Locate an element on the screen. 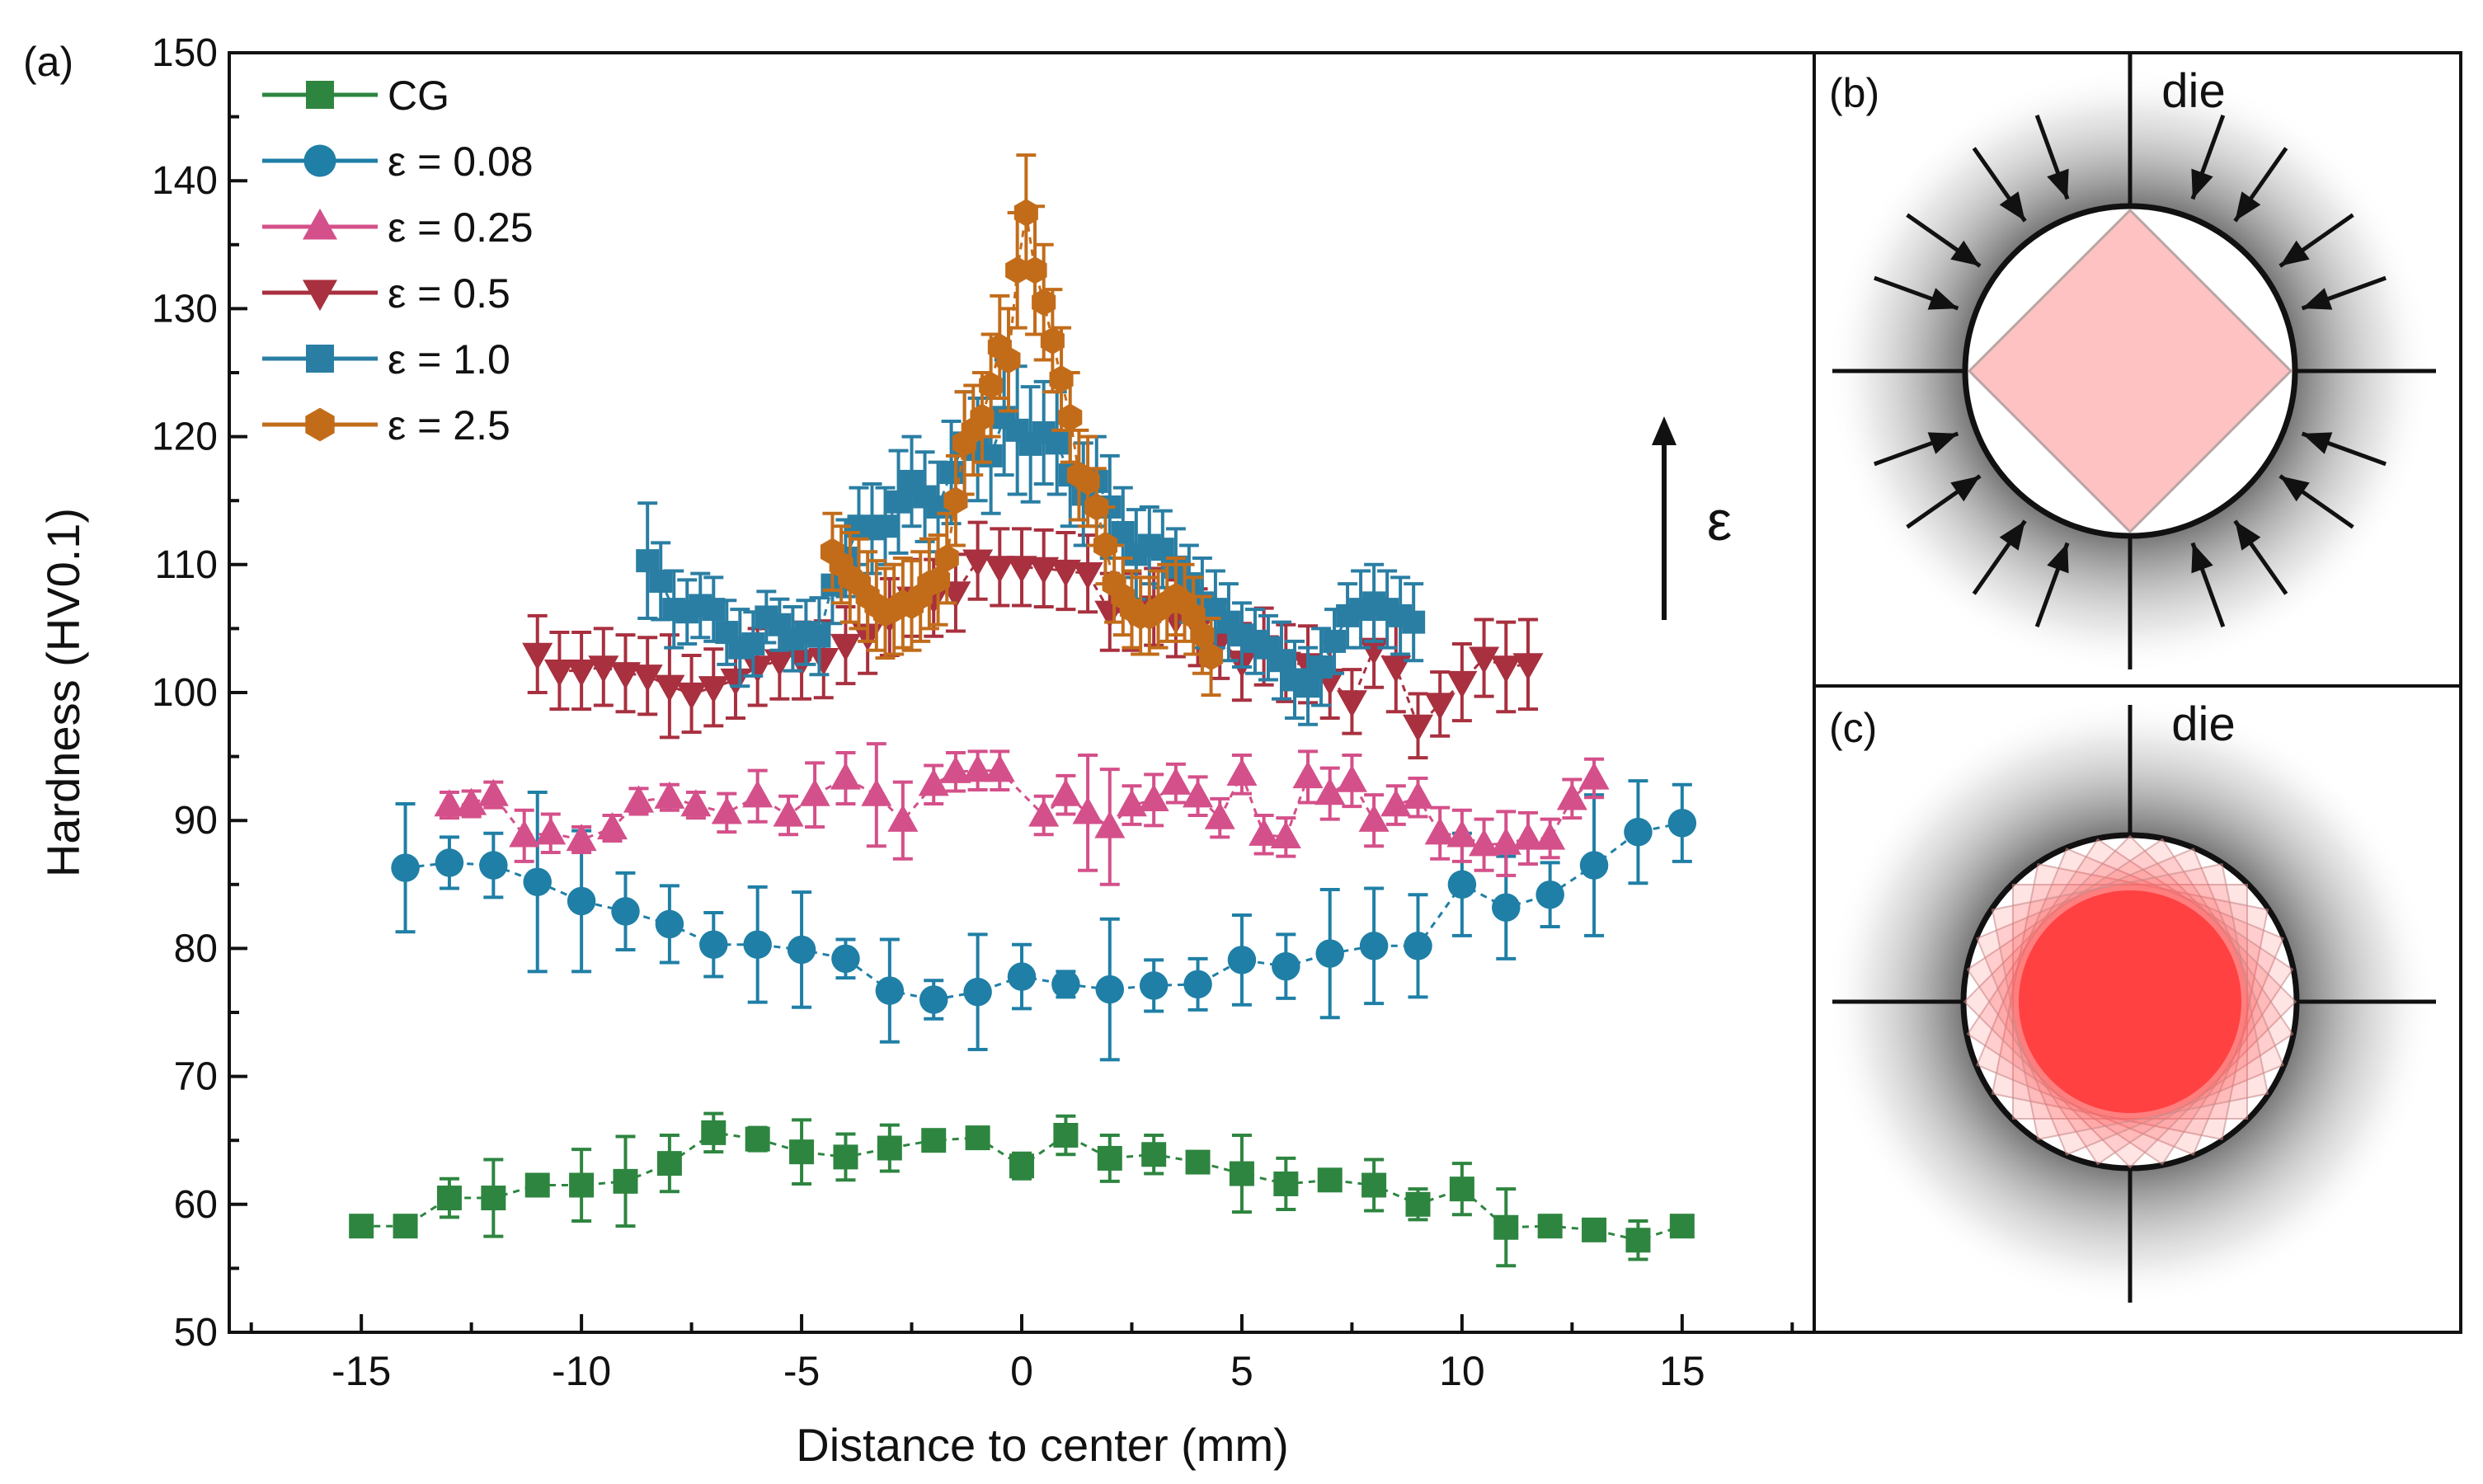  series-e25 is located at coordinates (1022, 425).